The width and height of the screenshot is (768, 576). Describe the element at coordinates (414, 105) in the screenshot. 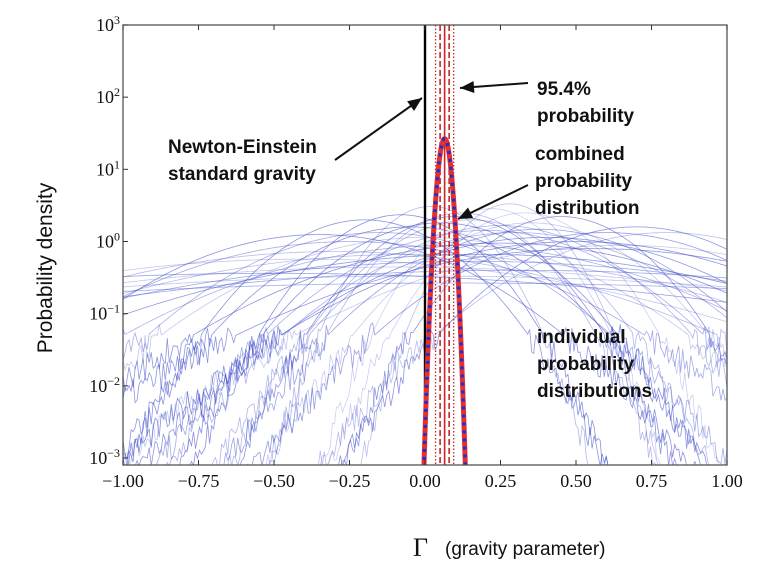

I see `newton-arrow-head` at that location.